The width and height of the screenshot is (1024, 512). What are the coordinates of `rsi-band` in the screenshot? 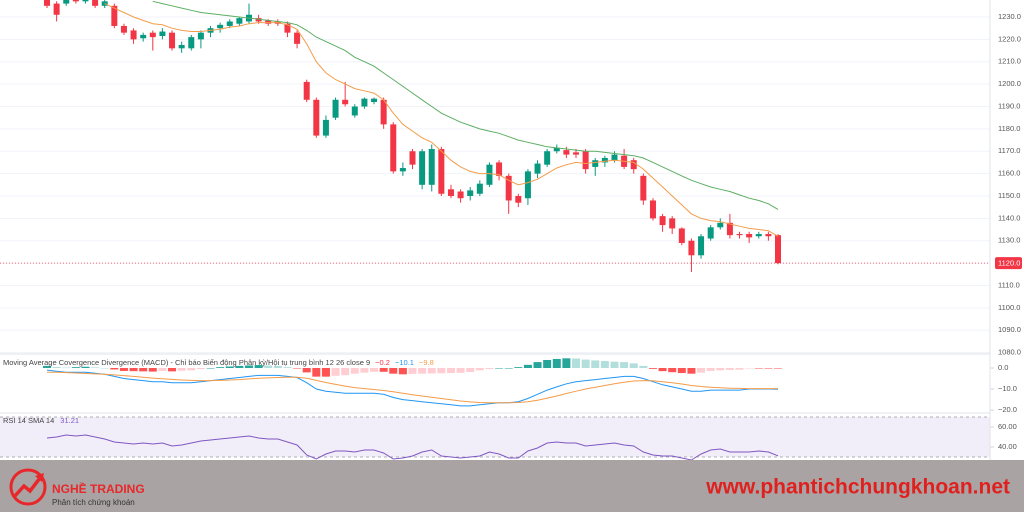 It's located at (495, 437).